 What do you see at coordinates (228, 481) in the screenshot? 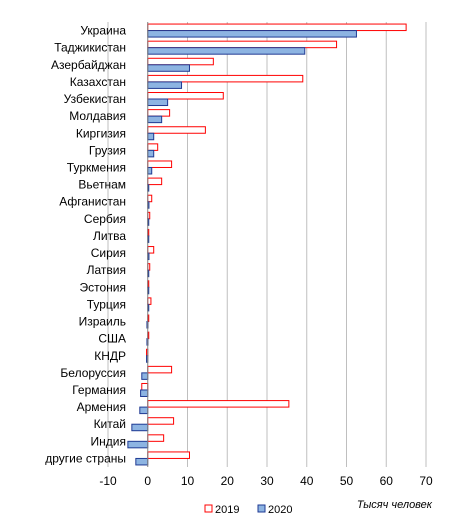
I see `tick-label: 20` at bounding box center [228, 481].